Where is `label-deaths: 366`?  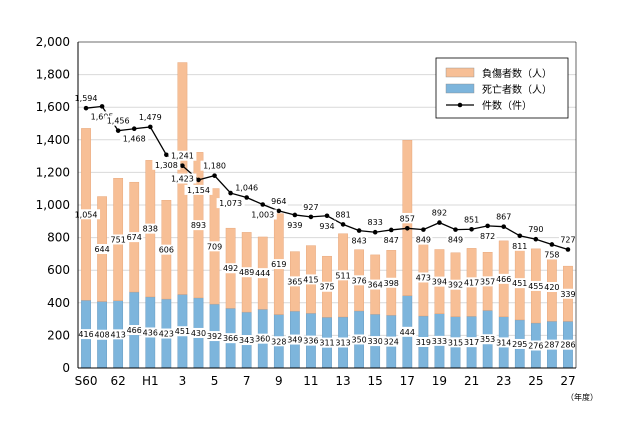
label-deaths: 366 is located at coordinates (230, 338).